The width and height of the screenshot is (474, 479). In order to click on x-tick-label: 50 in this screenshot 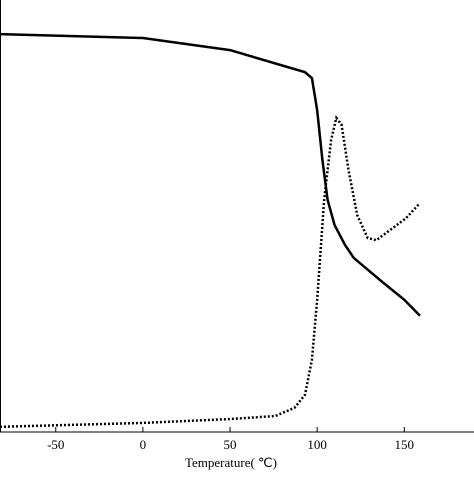, I will do `click(230, 444)`.